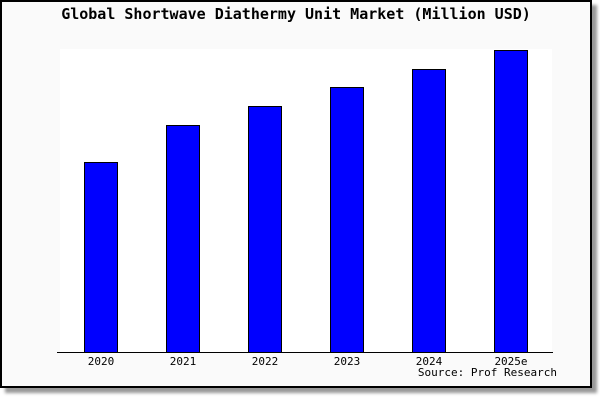  Describe the element at coordinates (511, 361) in the screenshot. I see `x-tick-label-2025e: 2025e` at that location.